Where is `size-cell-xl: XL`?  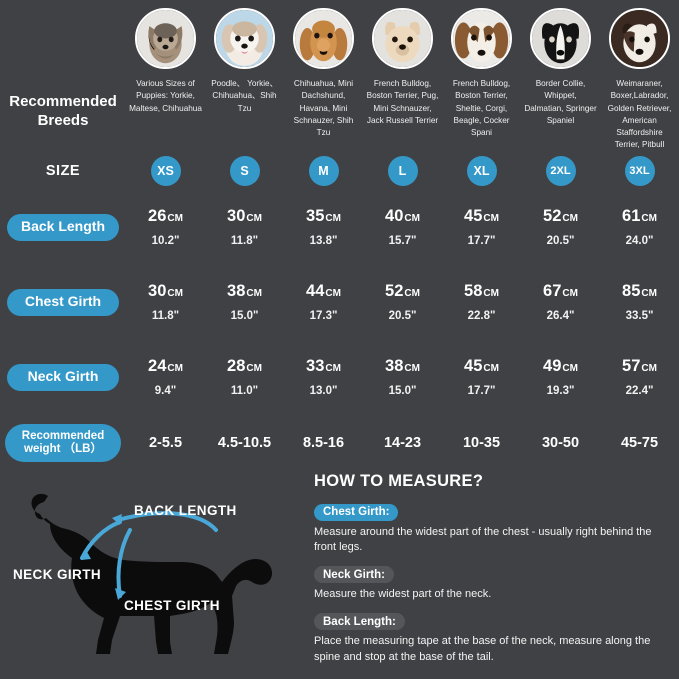 size-cell-xl: XL is located at coordinates (481, 171).